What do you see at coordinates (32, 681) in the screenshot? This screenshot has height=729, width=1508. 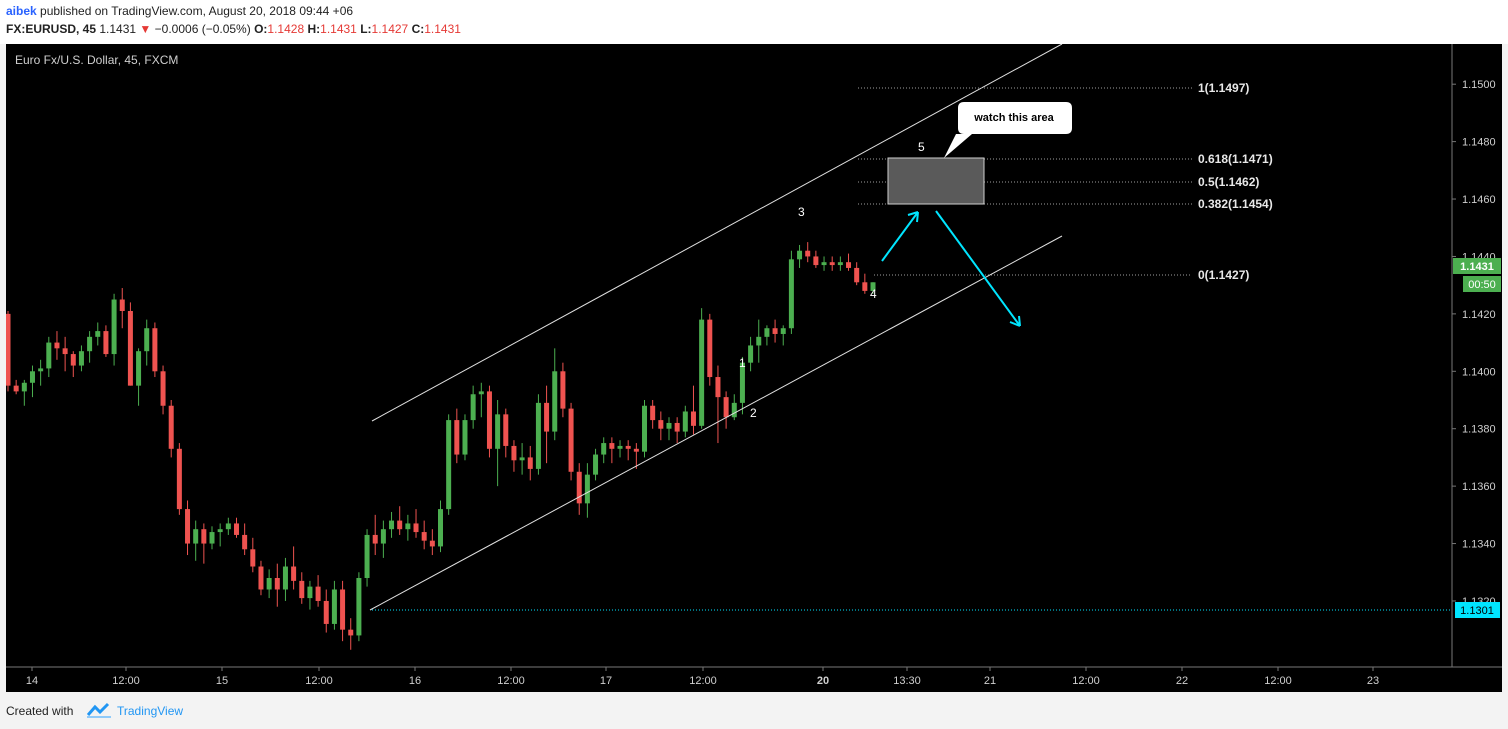 I see `x-tick-label: 14` at bounding box center [32, 681].